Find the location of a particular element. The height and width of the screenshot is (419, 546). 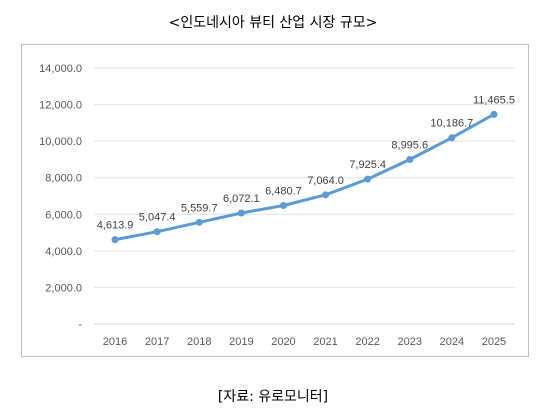

source-caption: [자료: 유로모니터] is located at coordinates (273, 397).